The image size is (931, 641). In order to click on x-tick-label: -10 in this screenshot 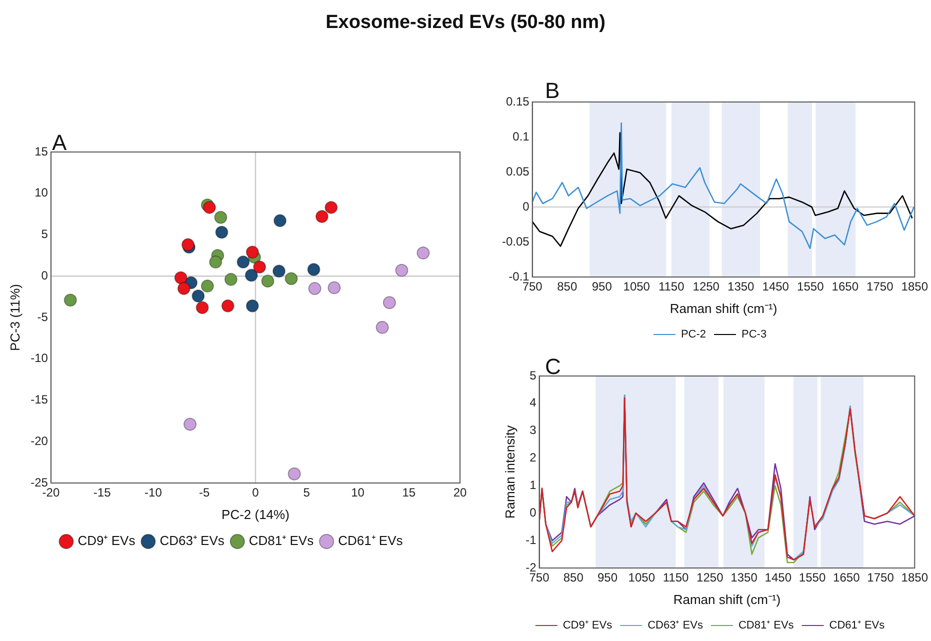, I will do `click(153, 493)`.